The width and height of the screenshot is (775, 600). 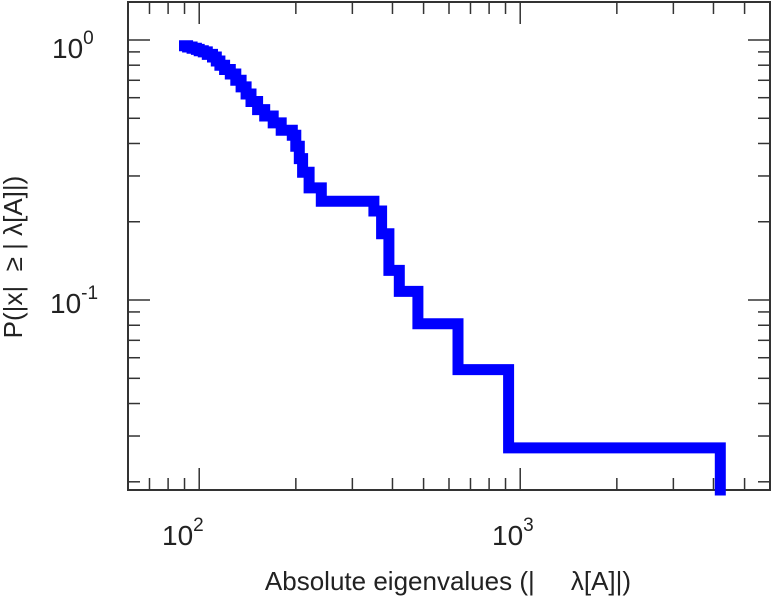 I want to click on y-axis-label: P(|x| ≥ | λ[A]|), so click(x=14, y=257).